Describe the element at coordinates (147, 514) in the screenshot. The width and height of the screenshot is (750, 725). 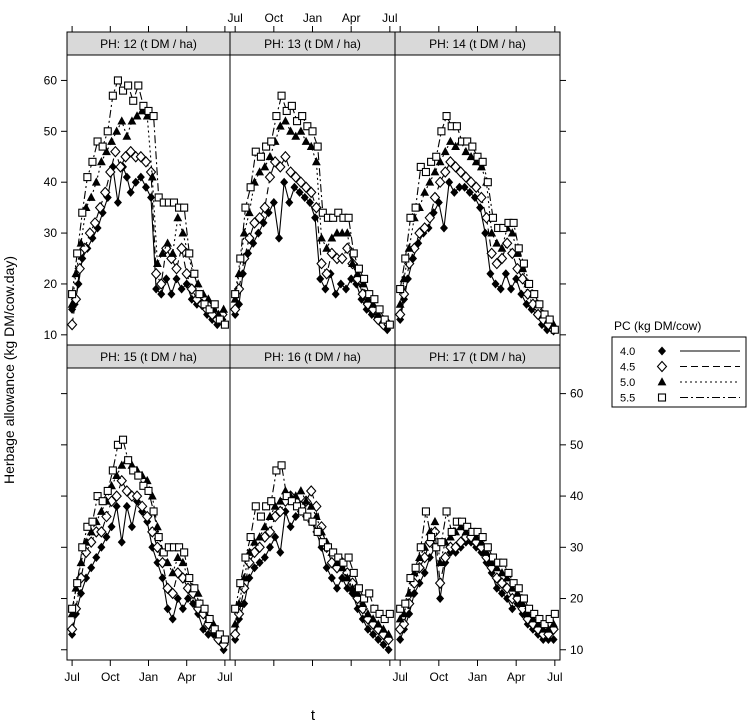
I see `panel-4: PH: 15 (t DM / ha) Jul Oct Jan Apr Jul` at that location.